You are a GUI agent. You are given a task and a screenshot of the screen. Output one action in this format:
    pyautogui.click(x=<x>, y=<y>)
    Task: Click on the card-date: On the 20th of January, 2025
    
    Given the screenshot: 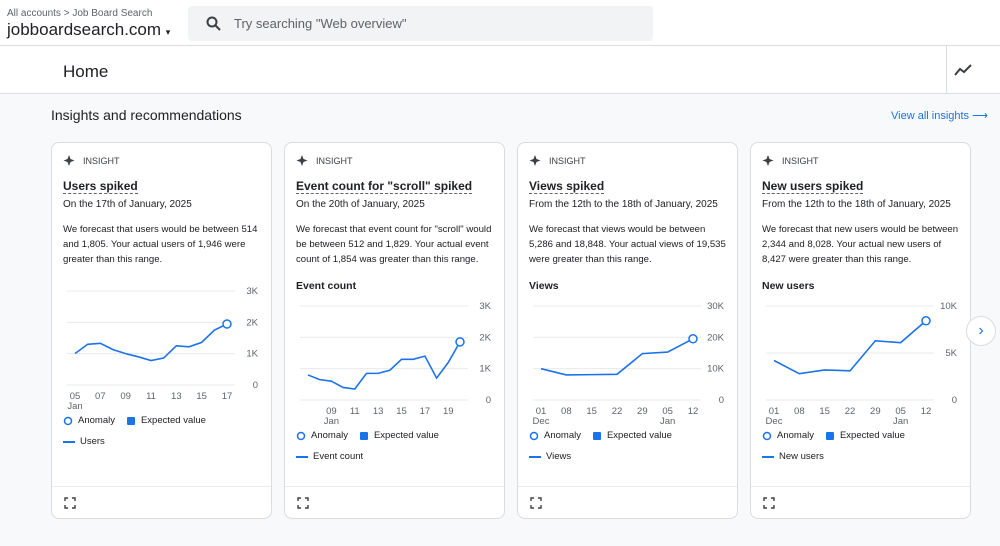 What is the action you would take?
    pyautogui.click(x=360, y=204)
    